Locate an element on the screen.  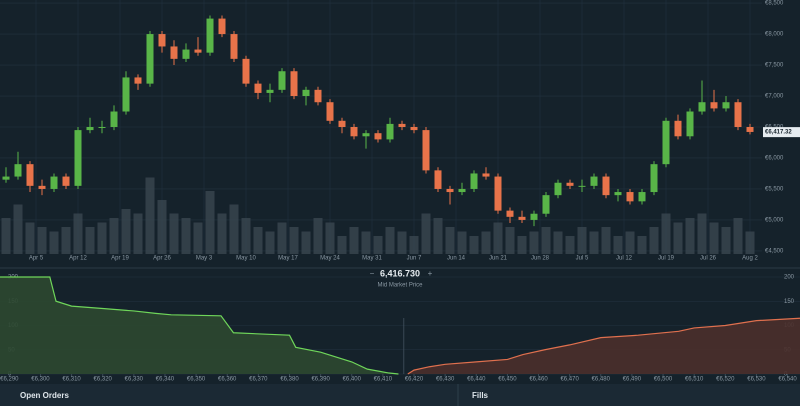
bids-line is located at coordinates (199, 325).